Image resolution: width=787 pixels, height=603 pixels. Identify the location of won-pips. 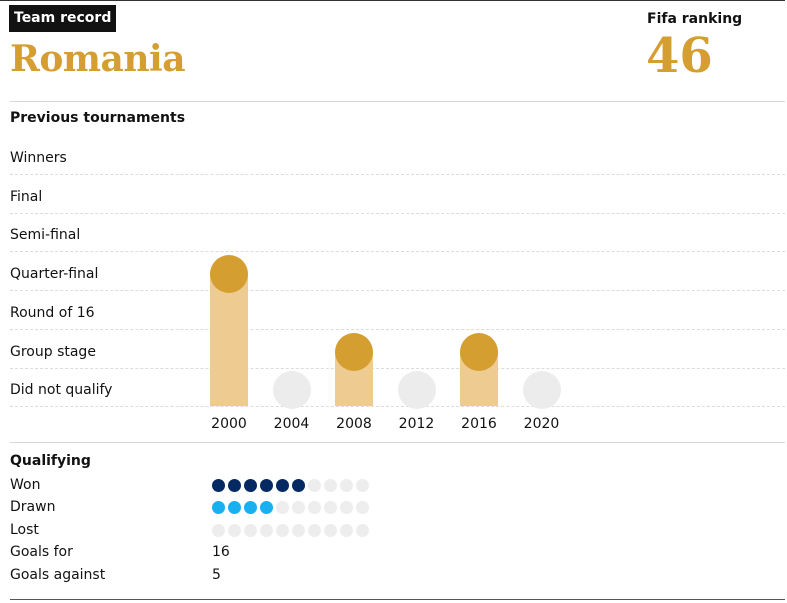
(290, 485).